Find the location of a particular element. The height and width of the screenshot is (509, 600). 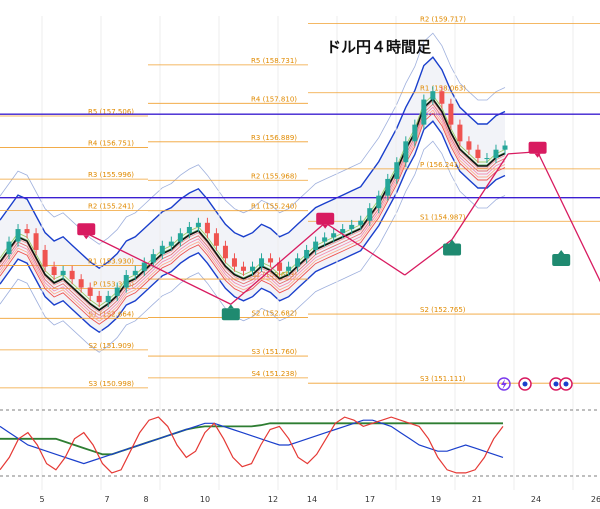

indicator-icons is located at coordinates (535, 384).